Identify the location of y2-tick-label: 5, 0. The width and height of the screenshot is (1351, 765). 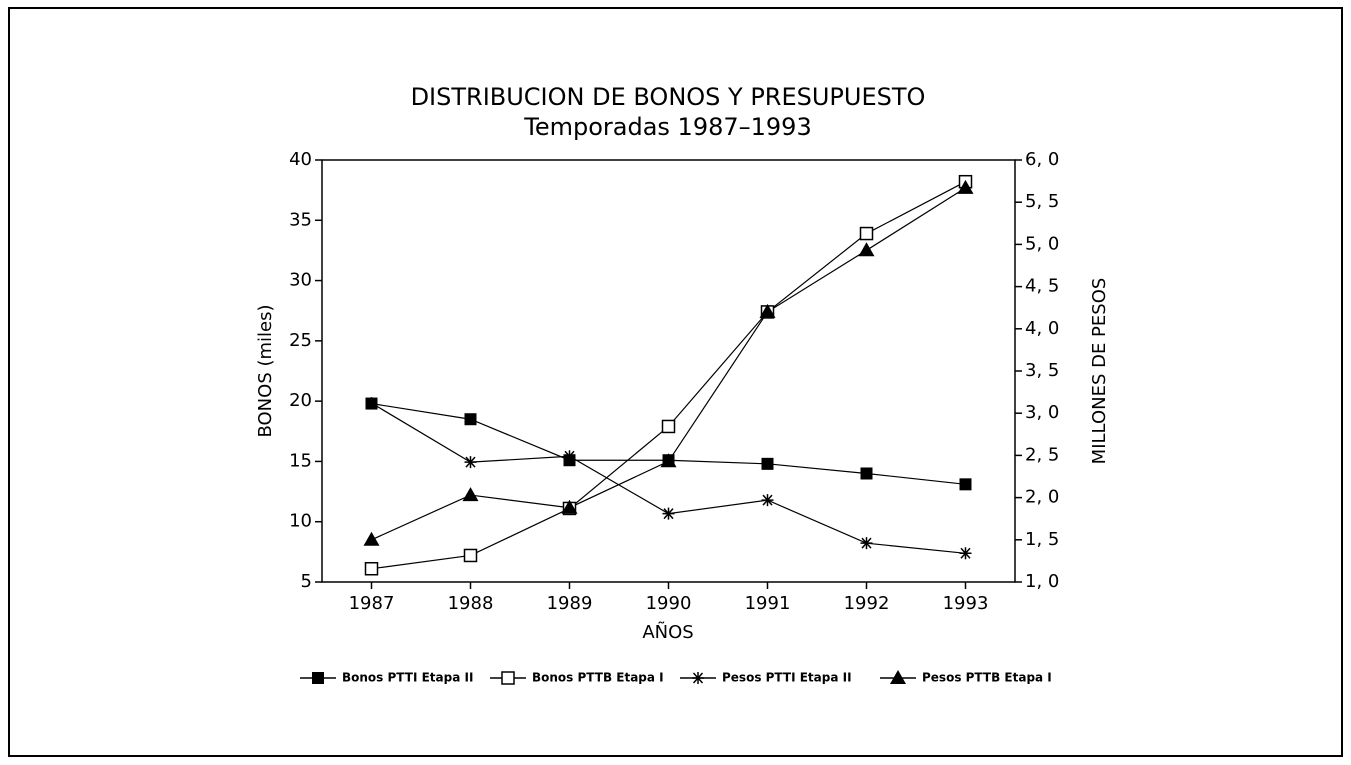
(1042, 243).